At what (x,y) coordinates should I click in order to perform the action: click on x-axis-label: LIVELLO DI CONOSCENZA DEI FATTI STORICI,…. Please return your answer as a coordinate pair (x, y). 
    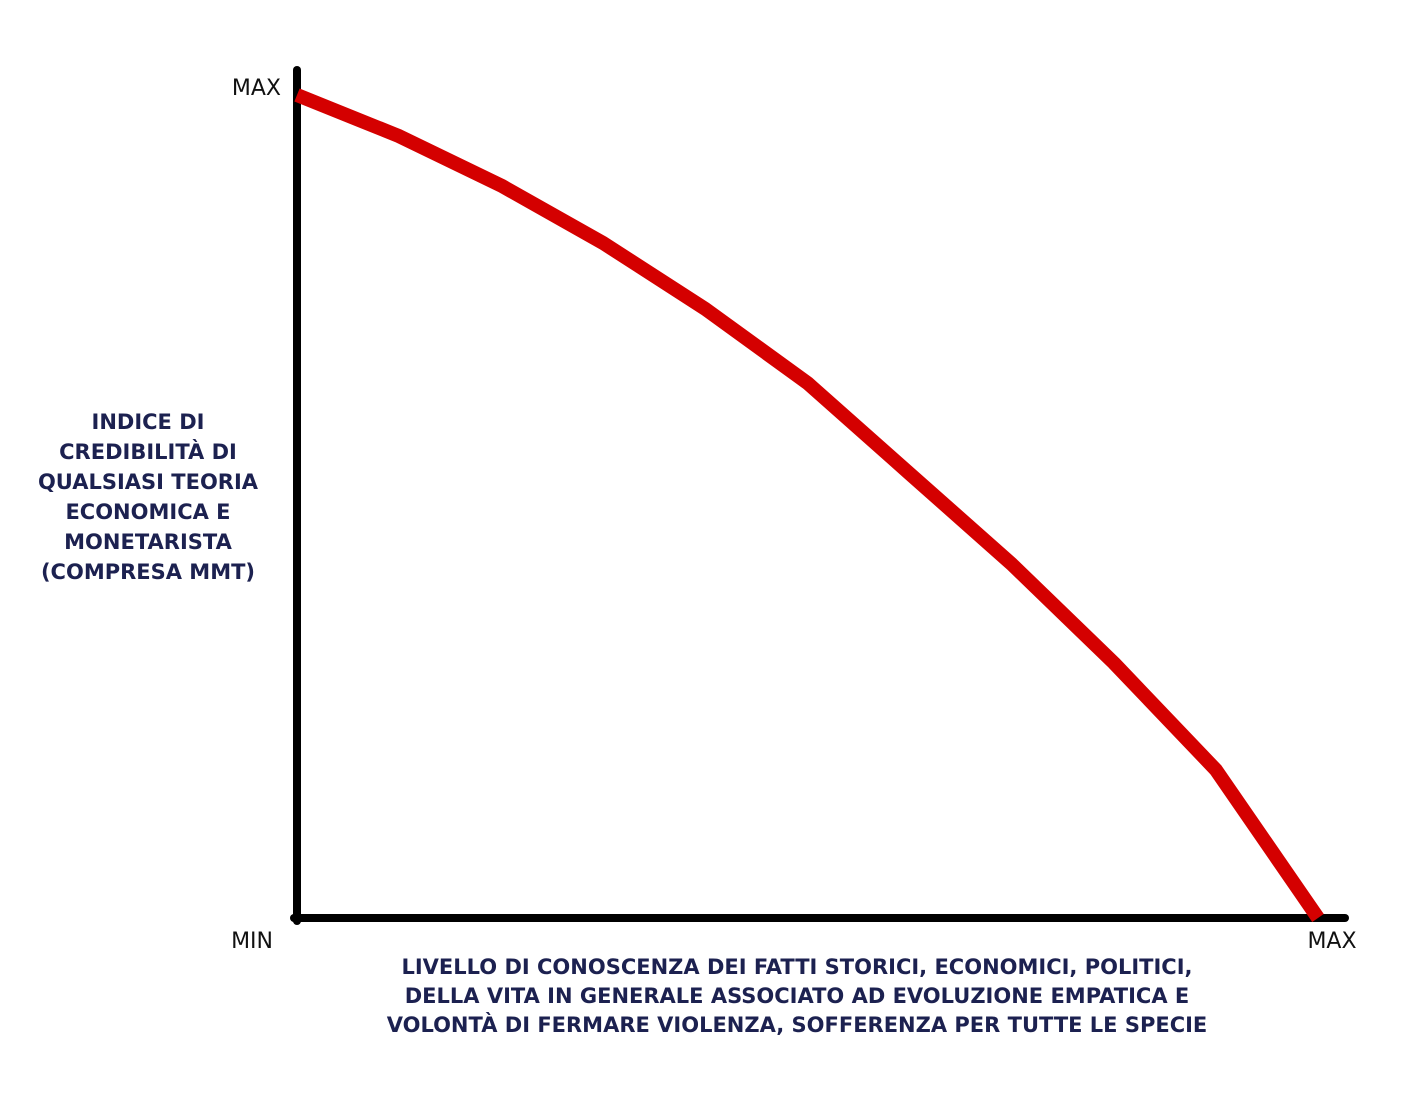
    Looking at the image, I should click on (796, 967).